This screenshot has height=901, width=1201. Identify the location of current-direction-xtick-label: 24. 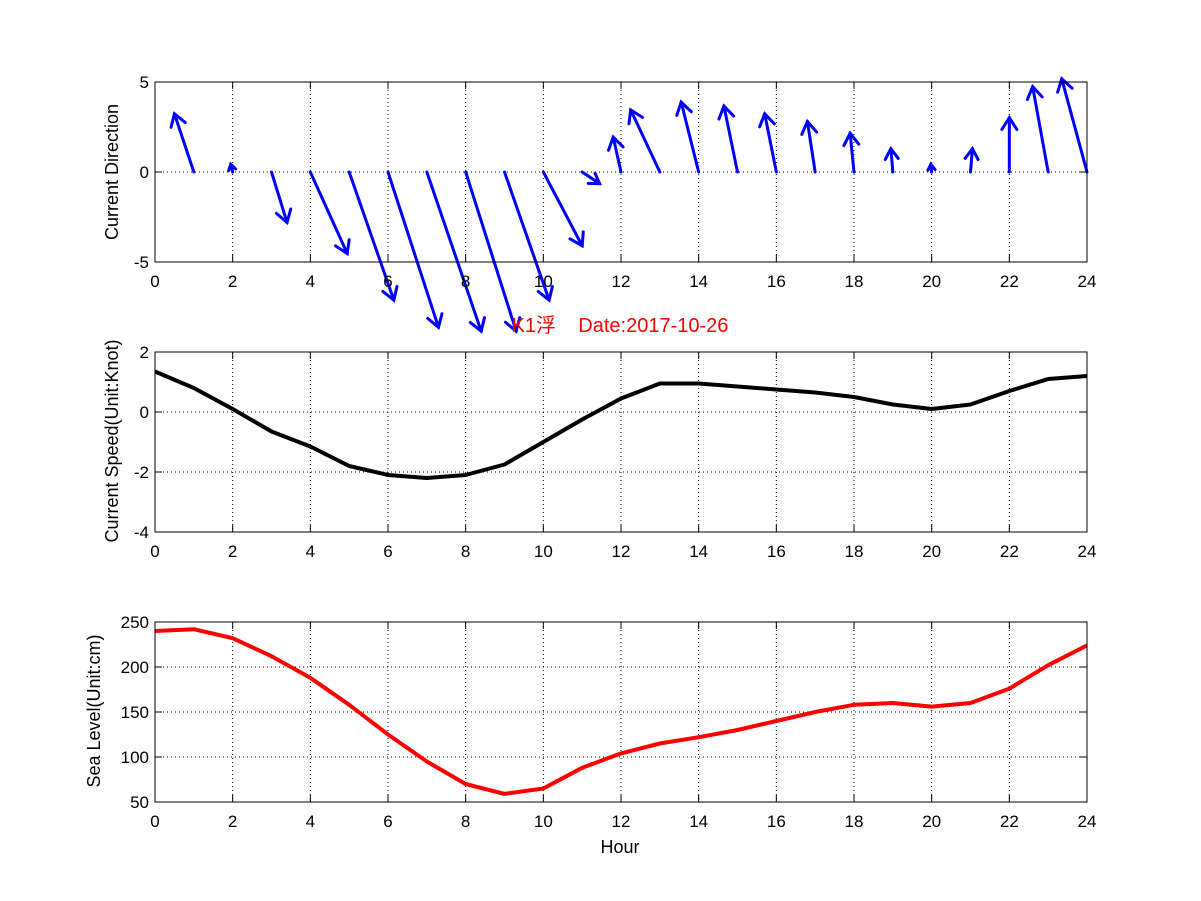
(1087, 281).